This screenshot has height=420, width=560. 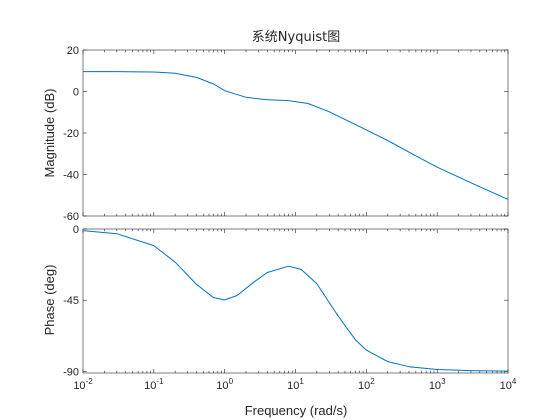 I want to click on magnitude-y-tick-label: -40, so click(x=71, y=176).